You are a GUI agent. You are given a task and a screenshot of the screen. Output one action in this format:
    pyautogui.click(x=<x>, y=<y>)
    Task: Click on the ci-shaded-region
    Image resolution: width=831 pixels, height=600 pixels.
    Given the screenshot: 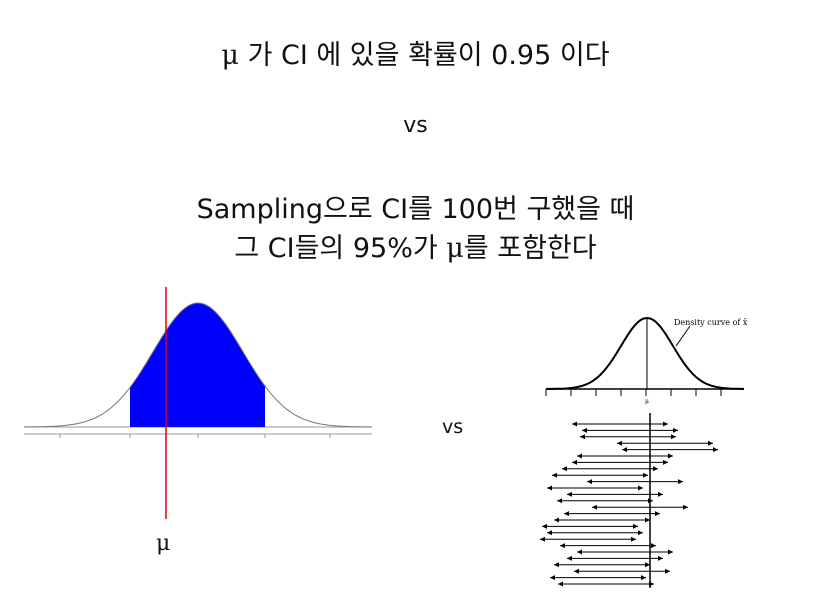 What is the action you would take?
    pyautogui.click(x=197, y=365)
    